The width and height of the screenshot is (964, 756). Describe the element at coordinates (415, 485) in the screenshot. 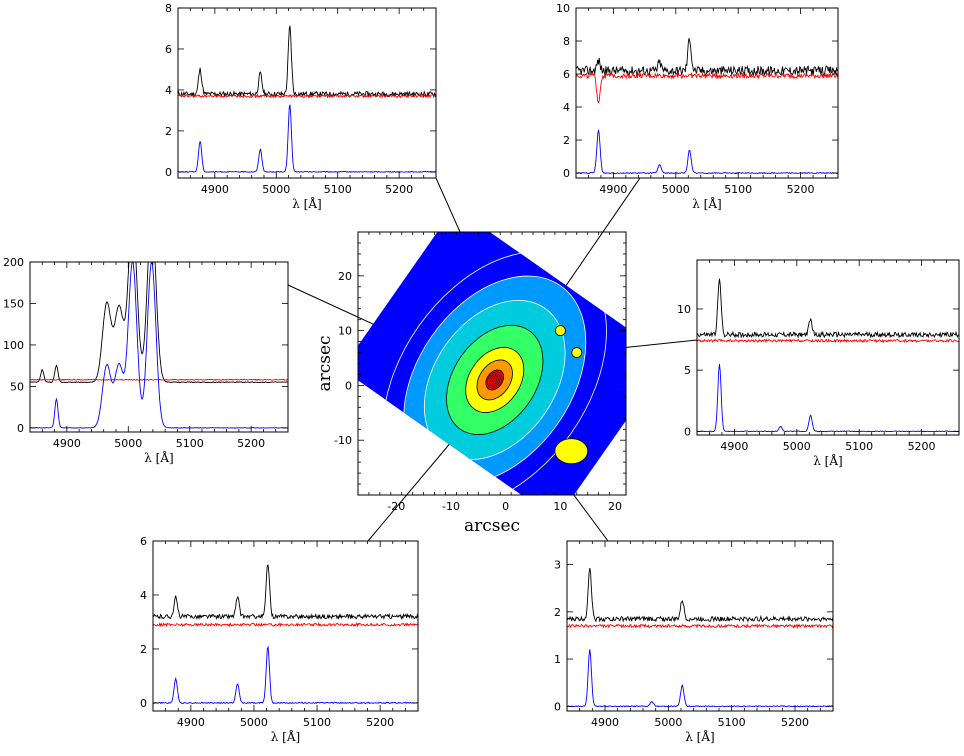

I see `connector-line-bottom-left` at that location.